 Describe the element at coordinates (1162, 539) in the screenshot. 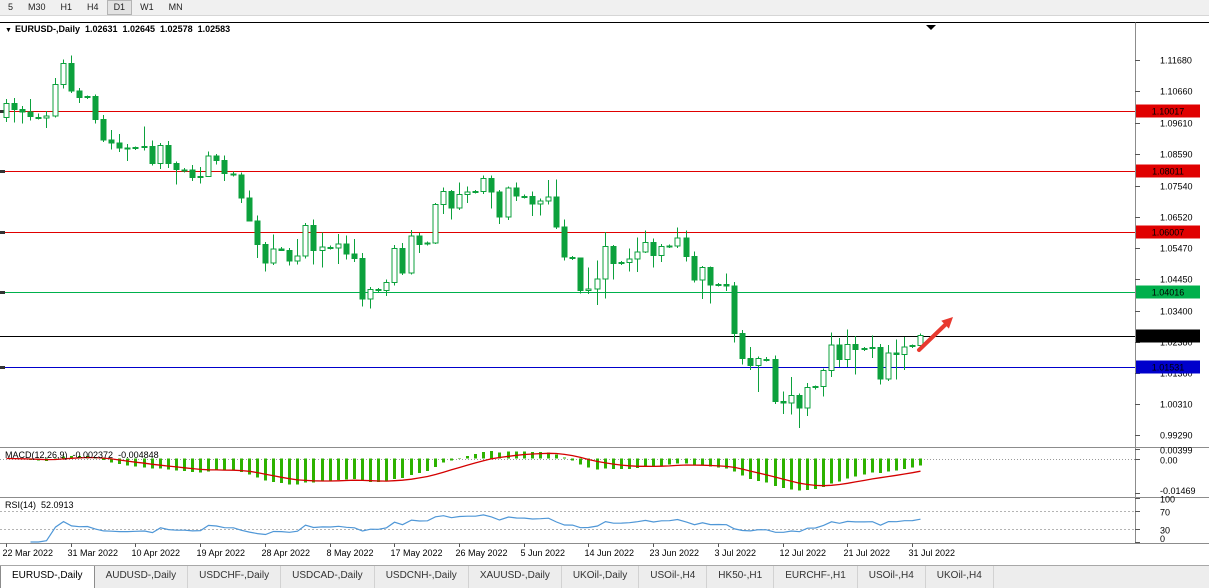

I see `rsi-axis-label: 0` at that location.